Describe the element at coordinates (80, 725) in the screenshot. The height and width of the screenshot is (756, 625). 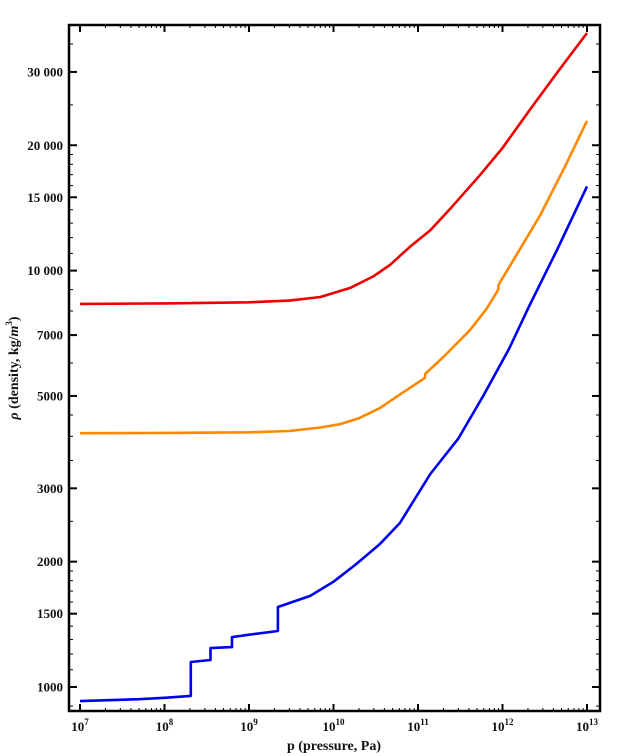
I see `x-tick-label: 10⁷` at that location.